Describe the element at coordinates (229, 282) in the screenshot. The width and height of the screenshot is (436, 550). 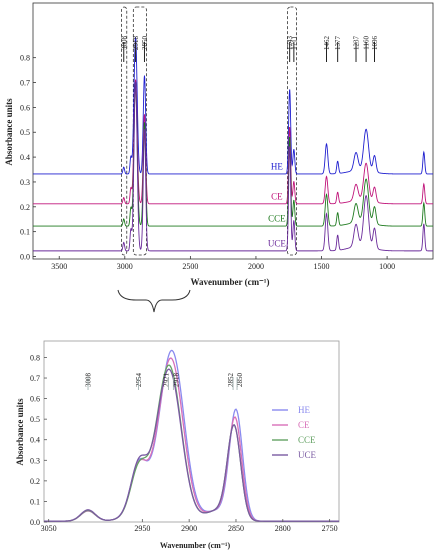
I see `top-x-axis-title: Wavenumber (cm⁻¹)` at that location.